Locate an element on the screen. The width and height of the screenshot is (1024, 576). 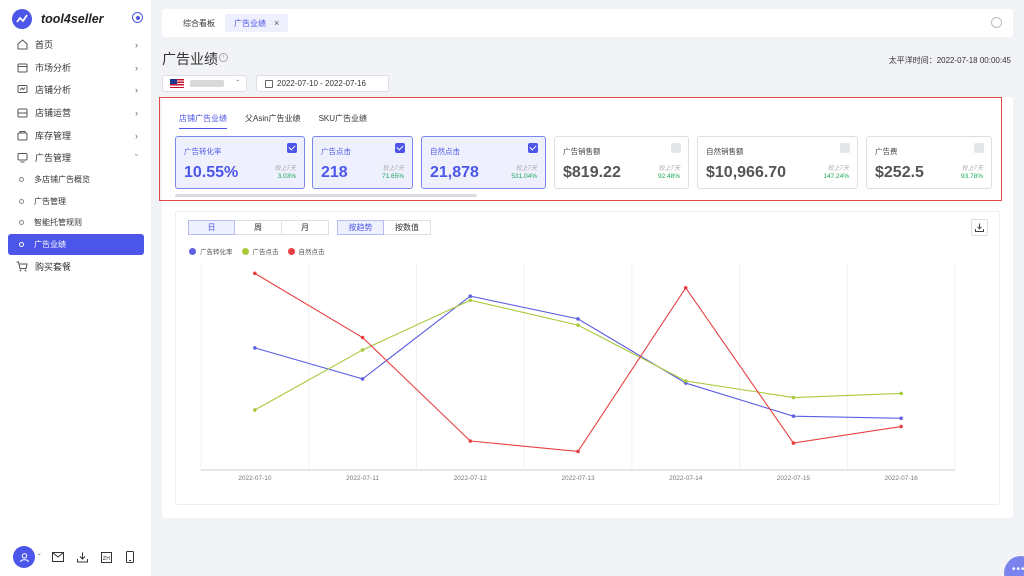
clock-icon is located at coordinates (996, 22).